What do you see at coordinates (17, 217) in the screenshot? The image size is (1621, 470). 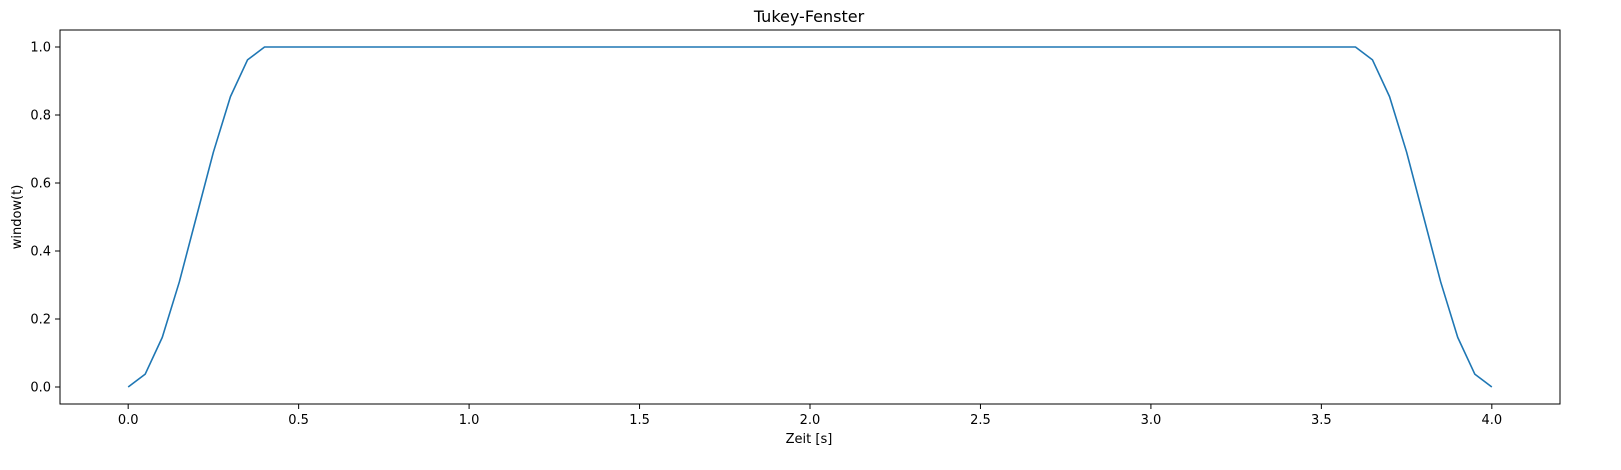 I see `y-axis-label: window(t)` at bounding box center [17, 217].